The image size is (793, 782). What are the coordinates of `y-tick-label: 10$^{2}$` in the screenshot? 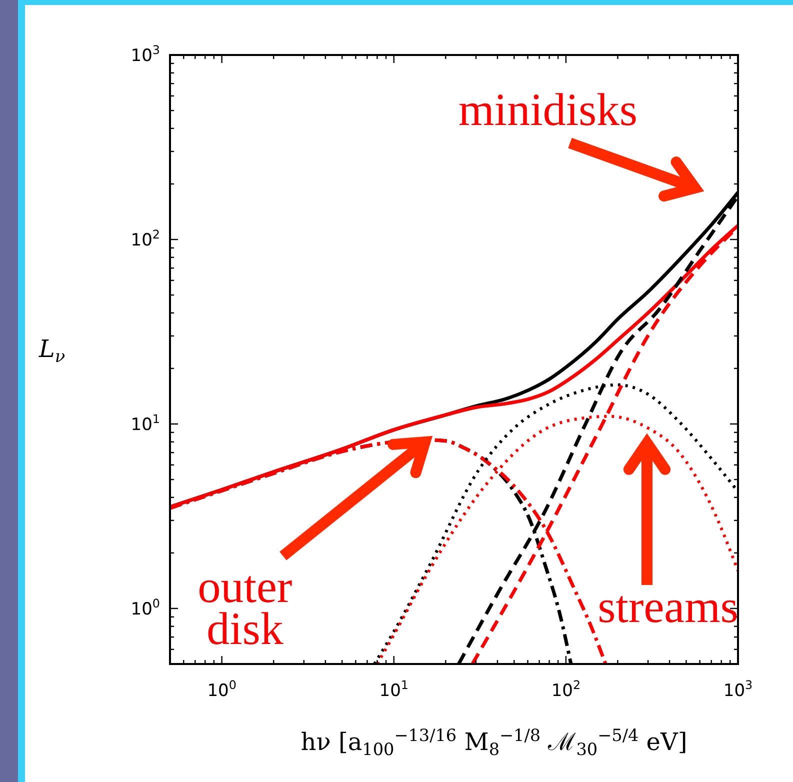 It's located at (145, 239).